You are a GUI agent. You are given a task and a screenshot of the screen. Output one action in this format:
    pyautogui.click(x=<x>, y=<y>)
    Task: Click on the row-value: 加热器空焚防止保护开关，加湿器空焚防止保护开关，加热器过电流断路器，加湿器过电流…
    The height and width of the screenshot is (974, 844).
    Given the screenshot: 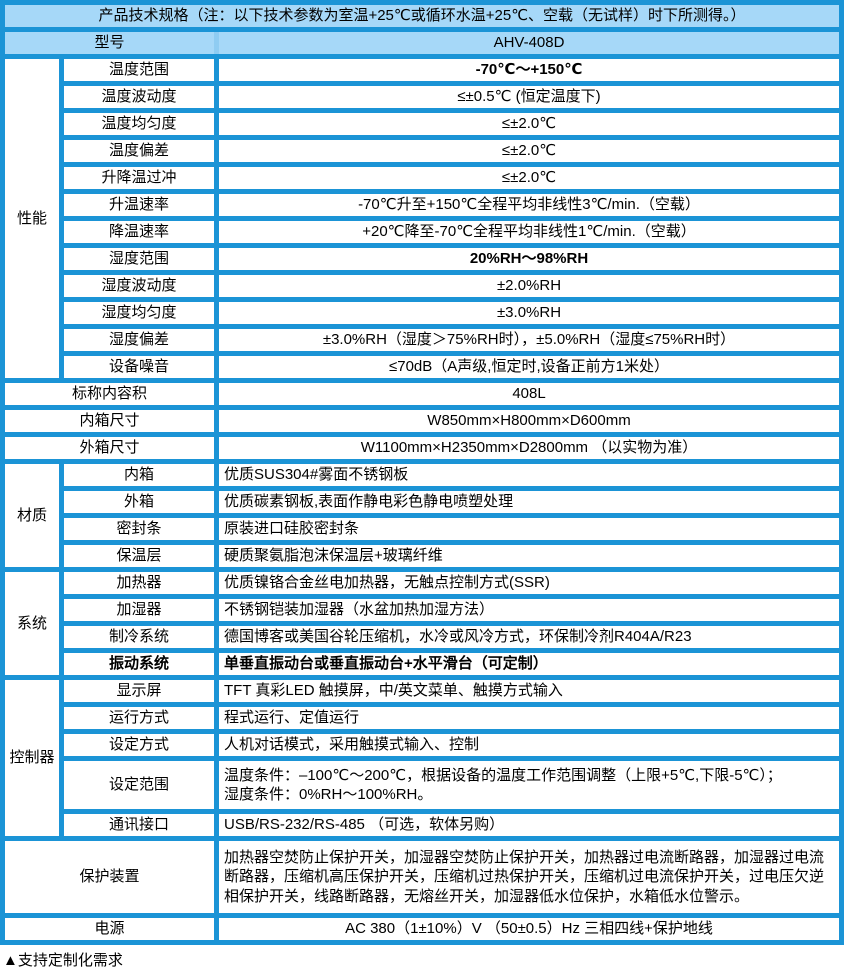 What is the action you would take?
    pyautogui.click(x=529, y=877)
    